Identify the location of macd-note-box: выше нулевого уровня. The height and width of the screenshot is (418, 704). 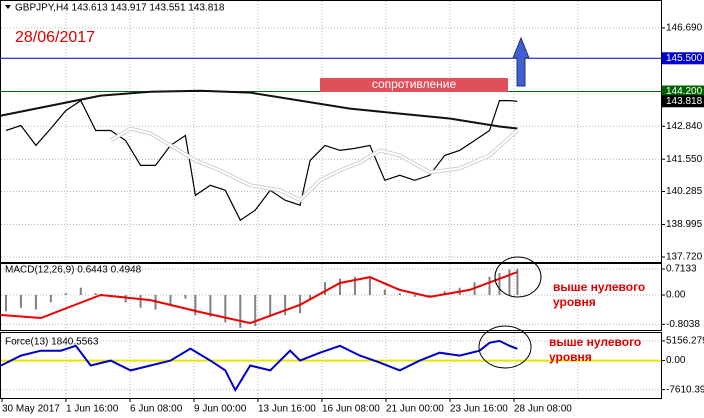
(599, 294).